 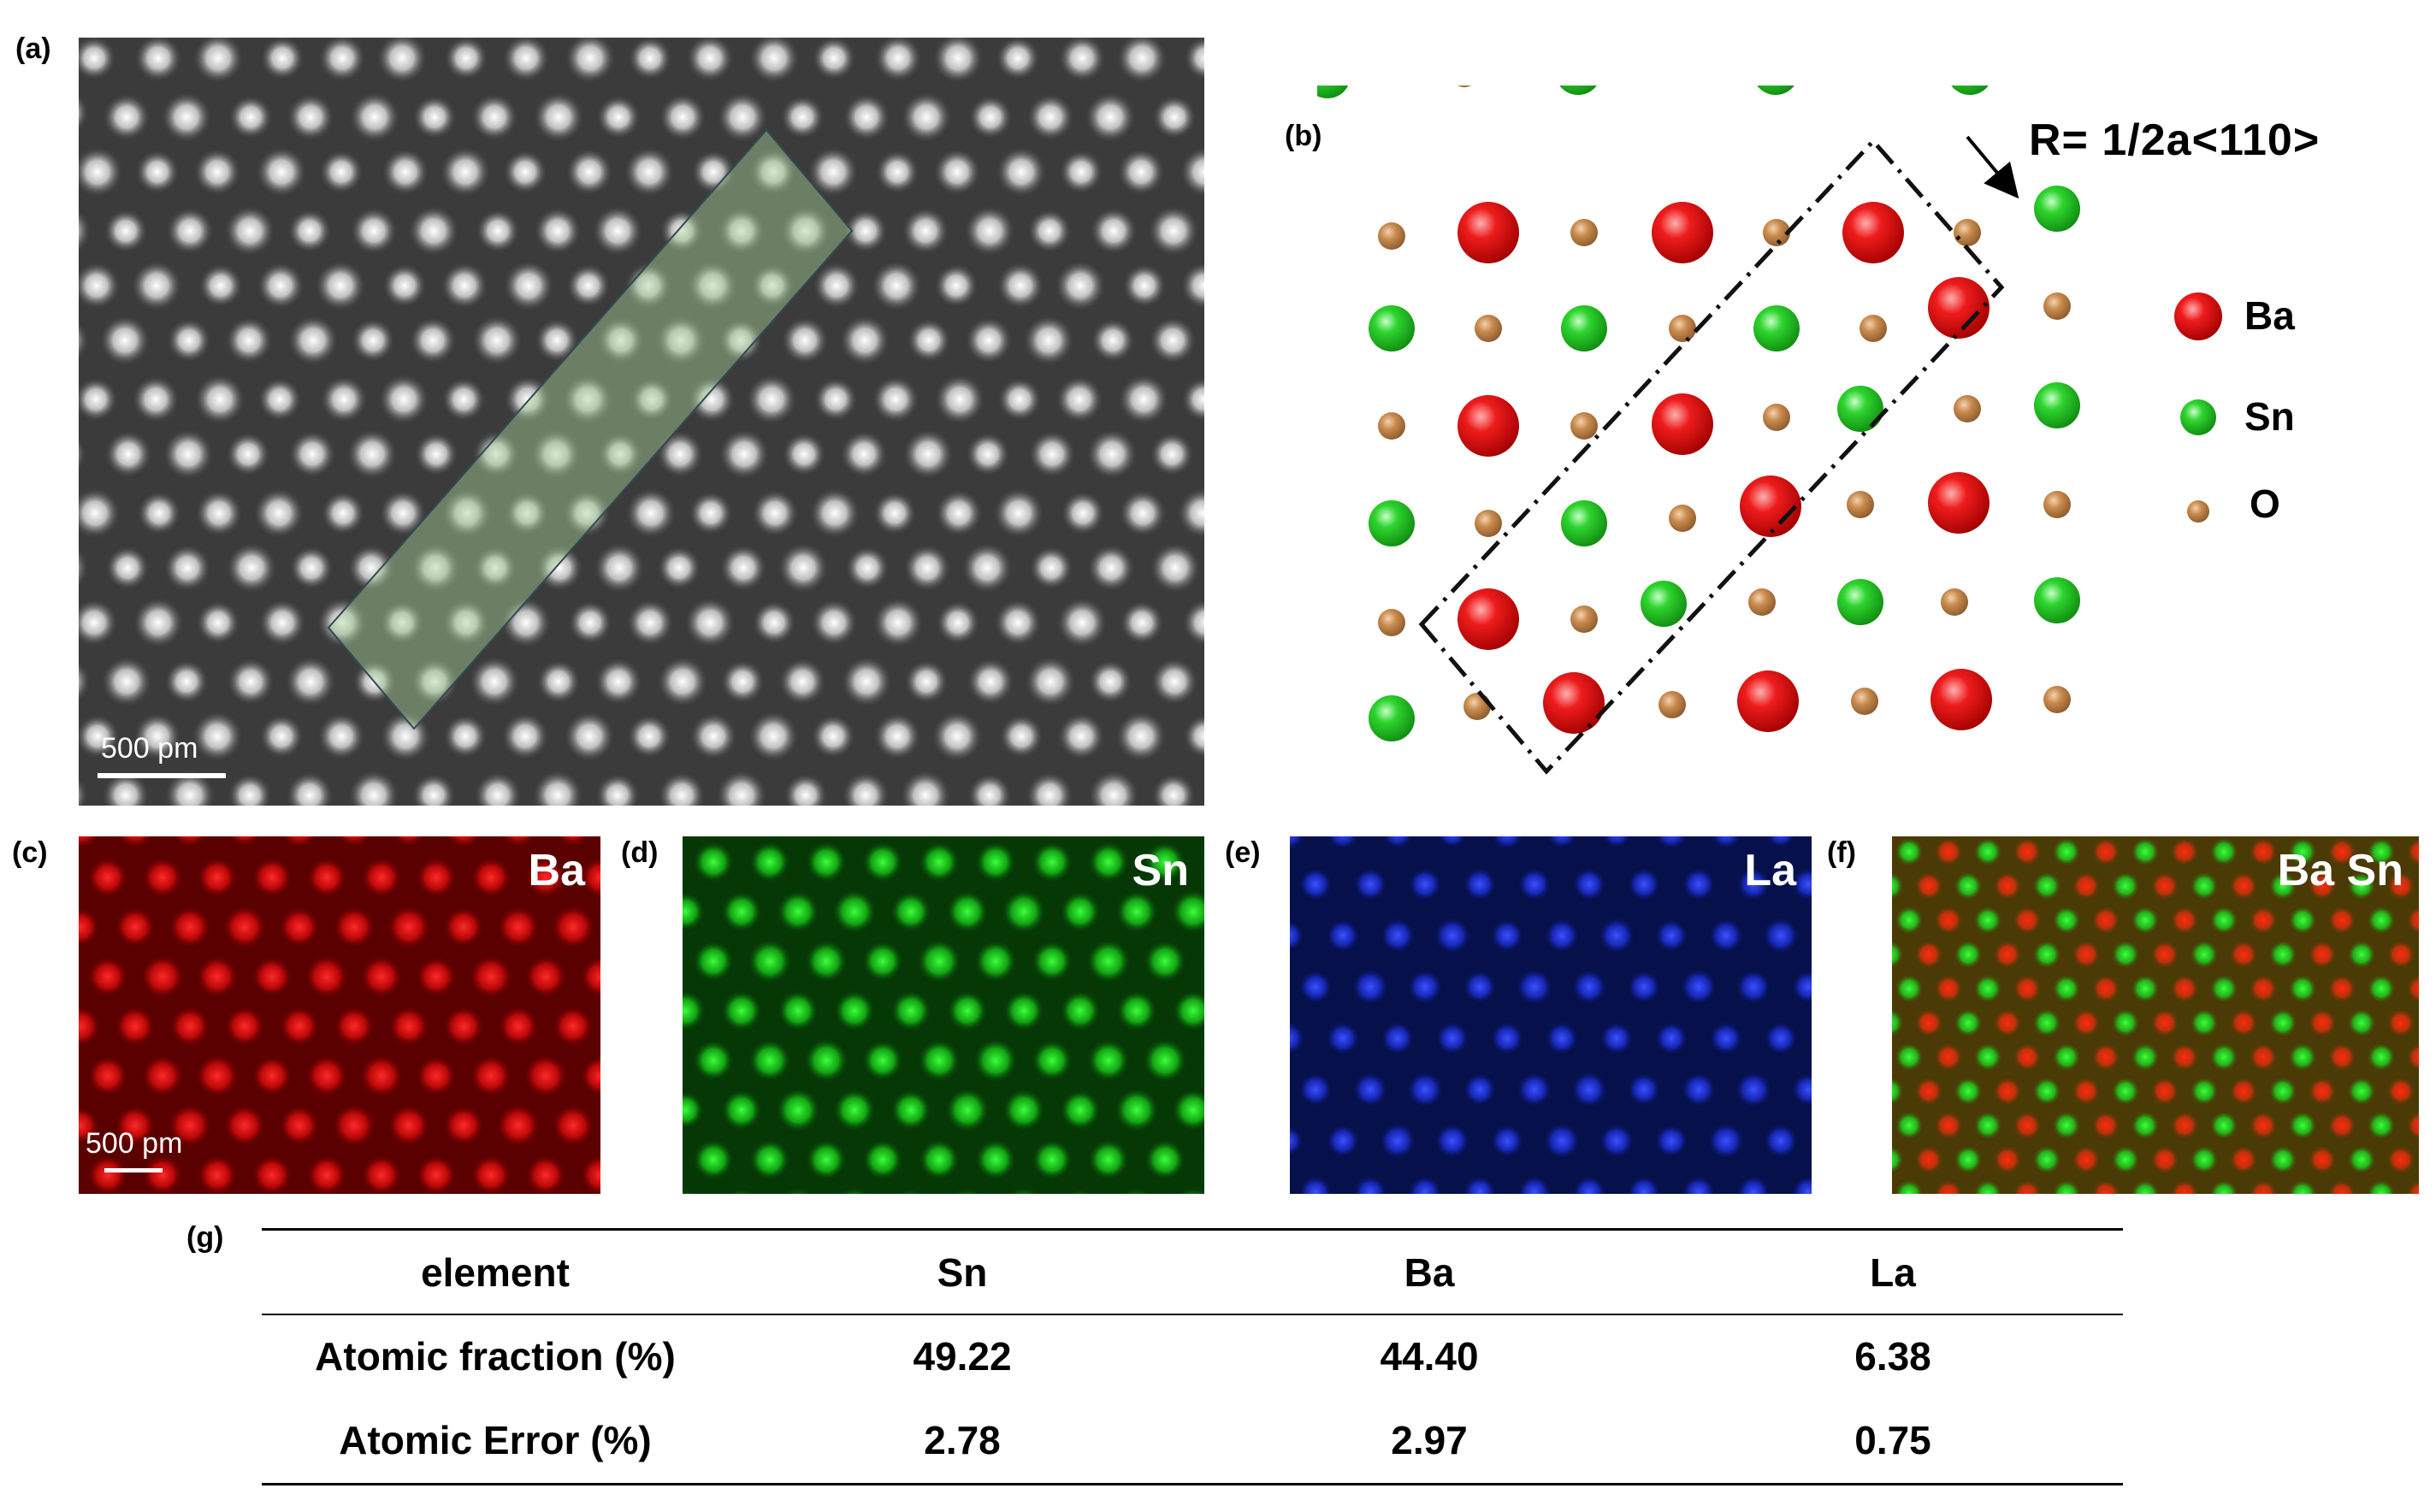 What do you see at coordinates (495, 1440) in the screenshot?
I see `table-cell: Atomic Error (%)` at bounding box center [495, 1440].